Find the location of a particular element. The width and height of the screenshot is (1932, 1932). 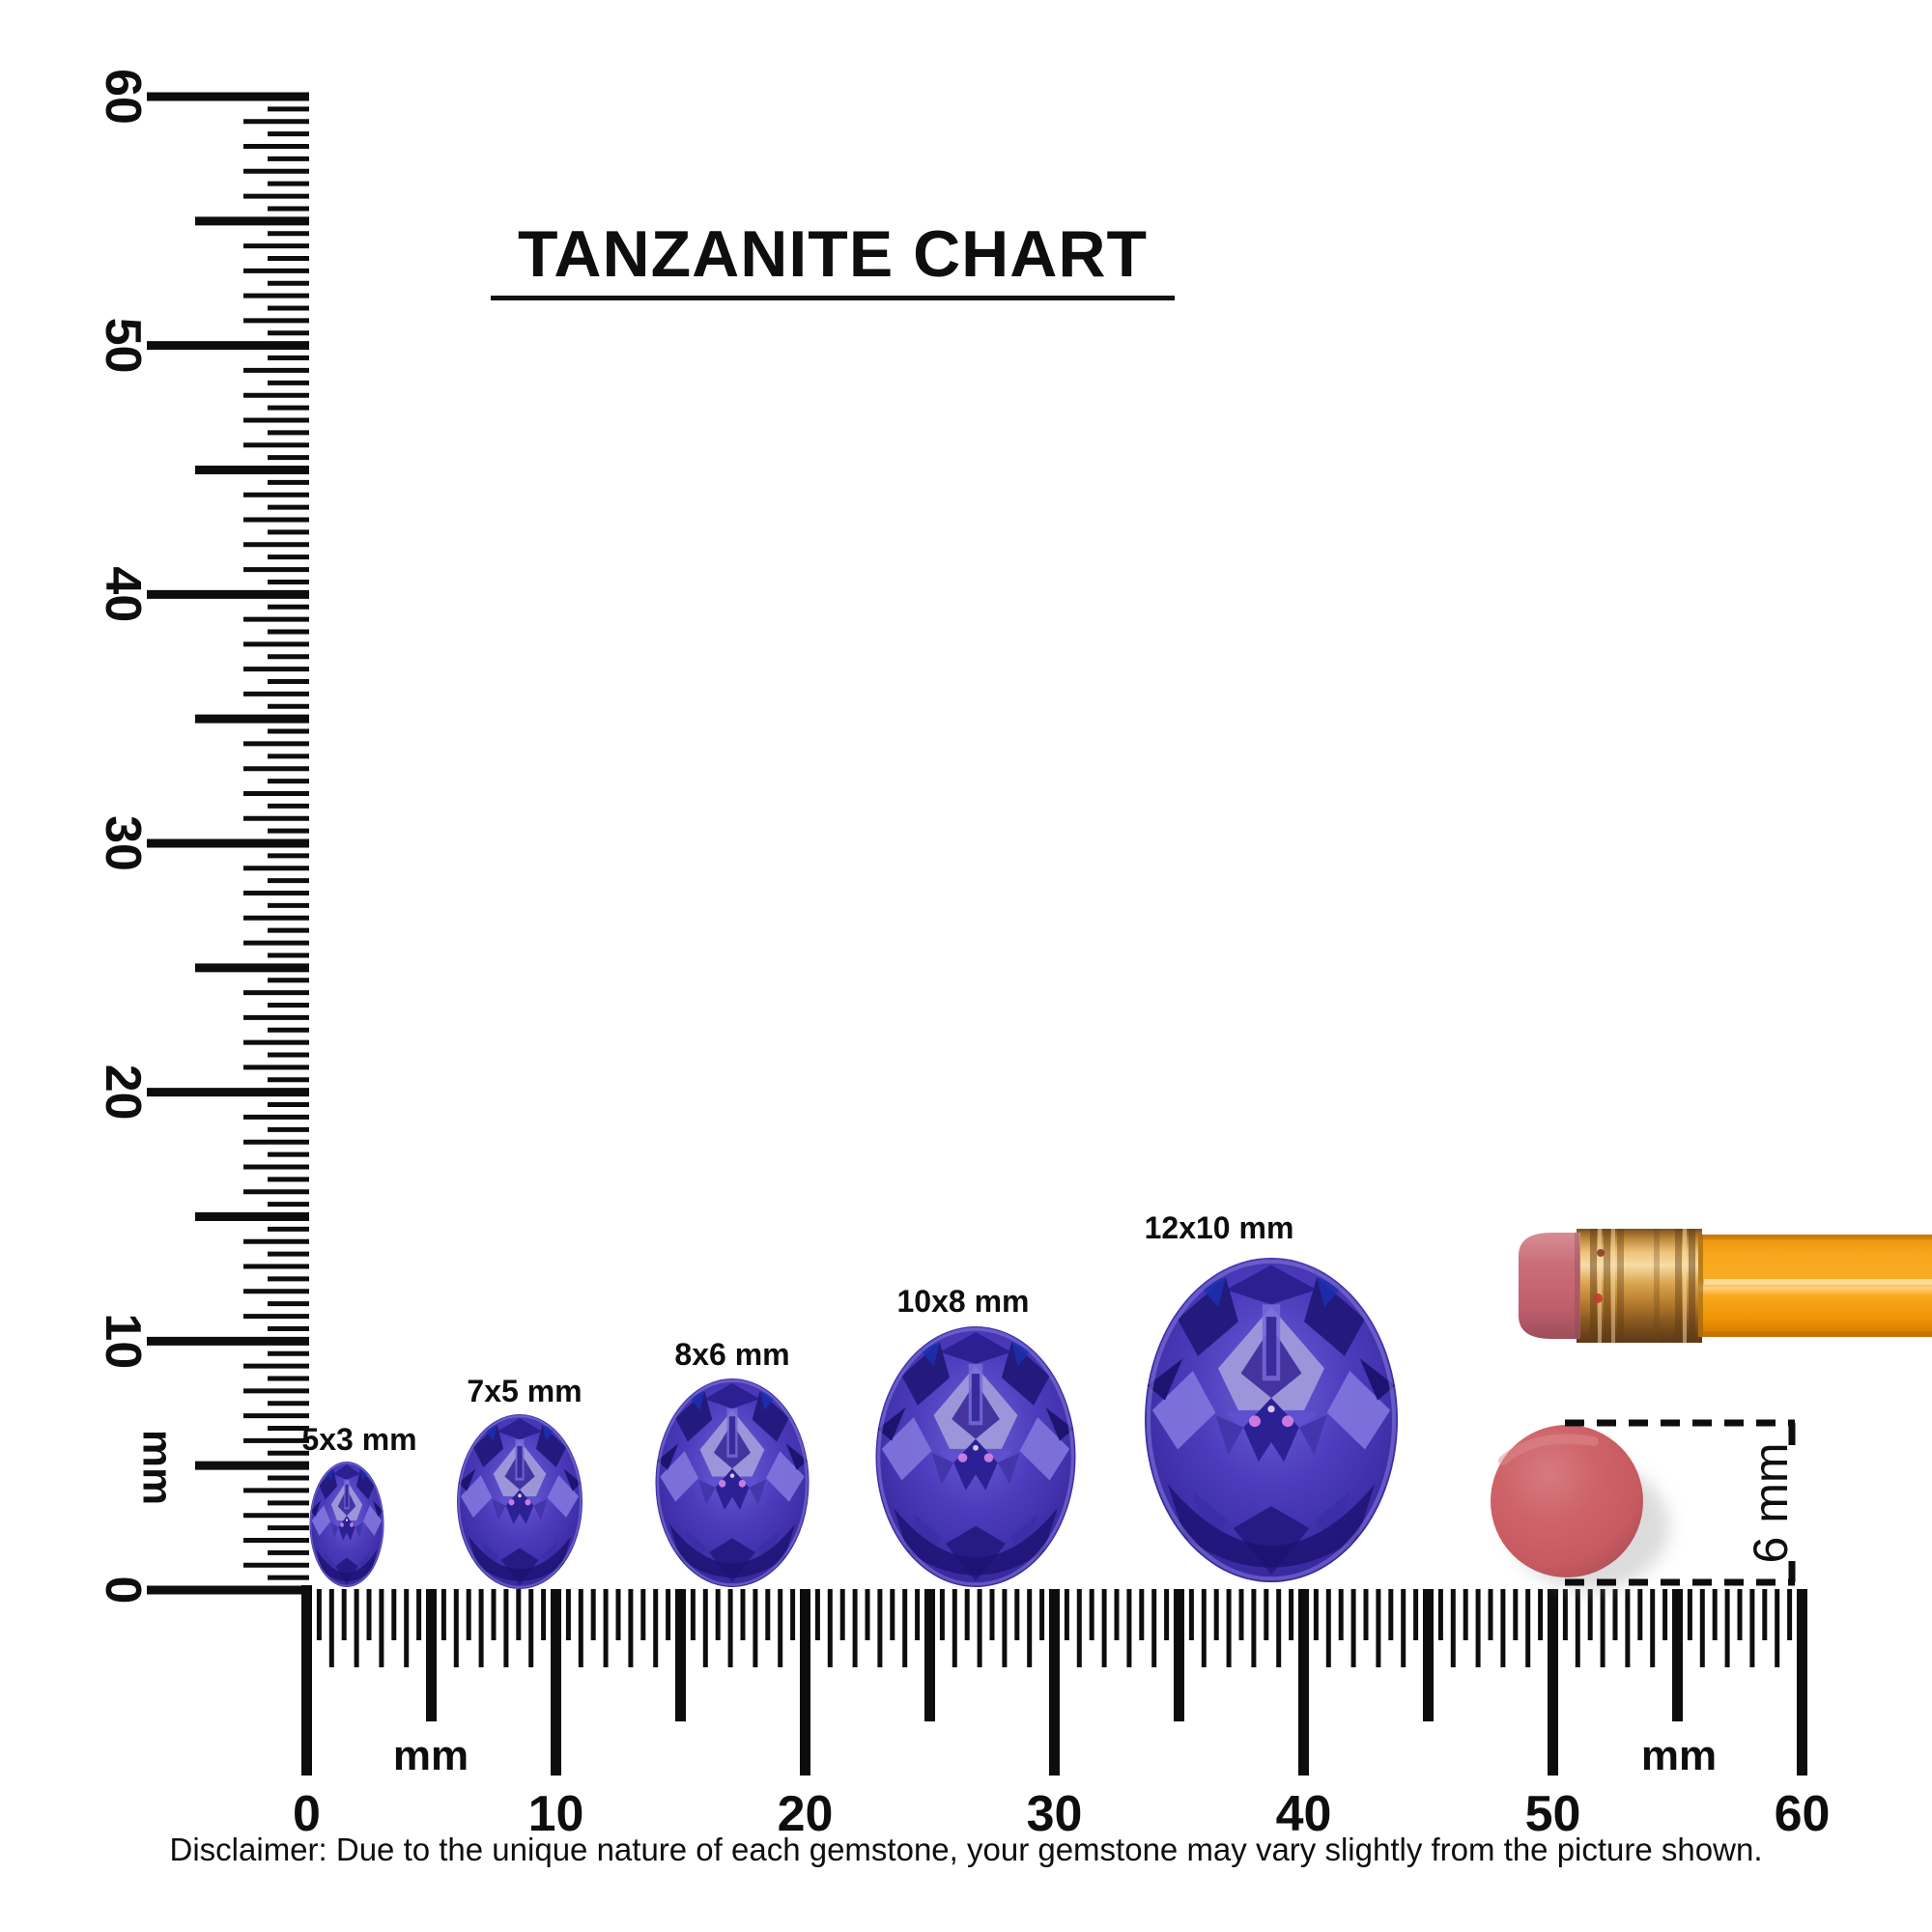

vertical-ruler-number-0: 0 is located at coordinates (123, 1591).